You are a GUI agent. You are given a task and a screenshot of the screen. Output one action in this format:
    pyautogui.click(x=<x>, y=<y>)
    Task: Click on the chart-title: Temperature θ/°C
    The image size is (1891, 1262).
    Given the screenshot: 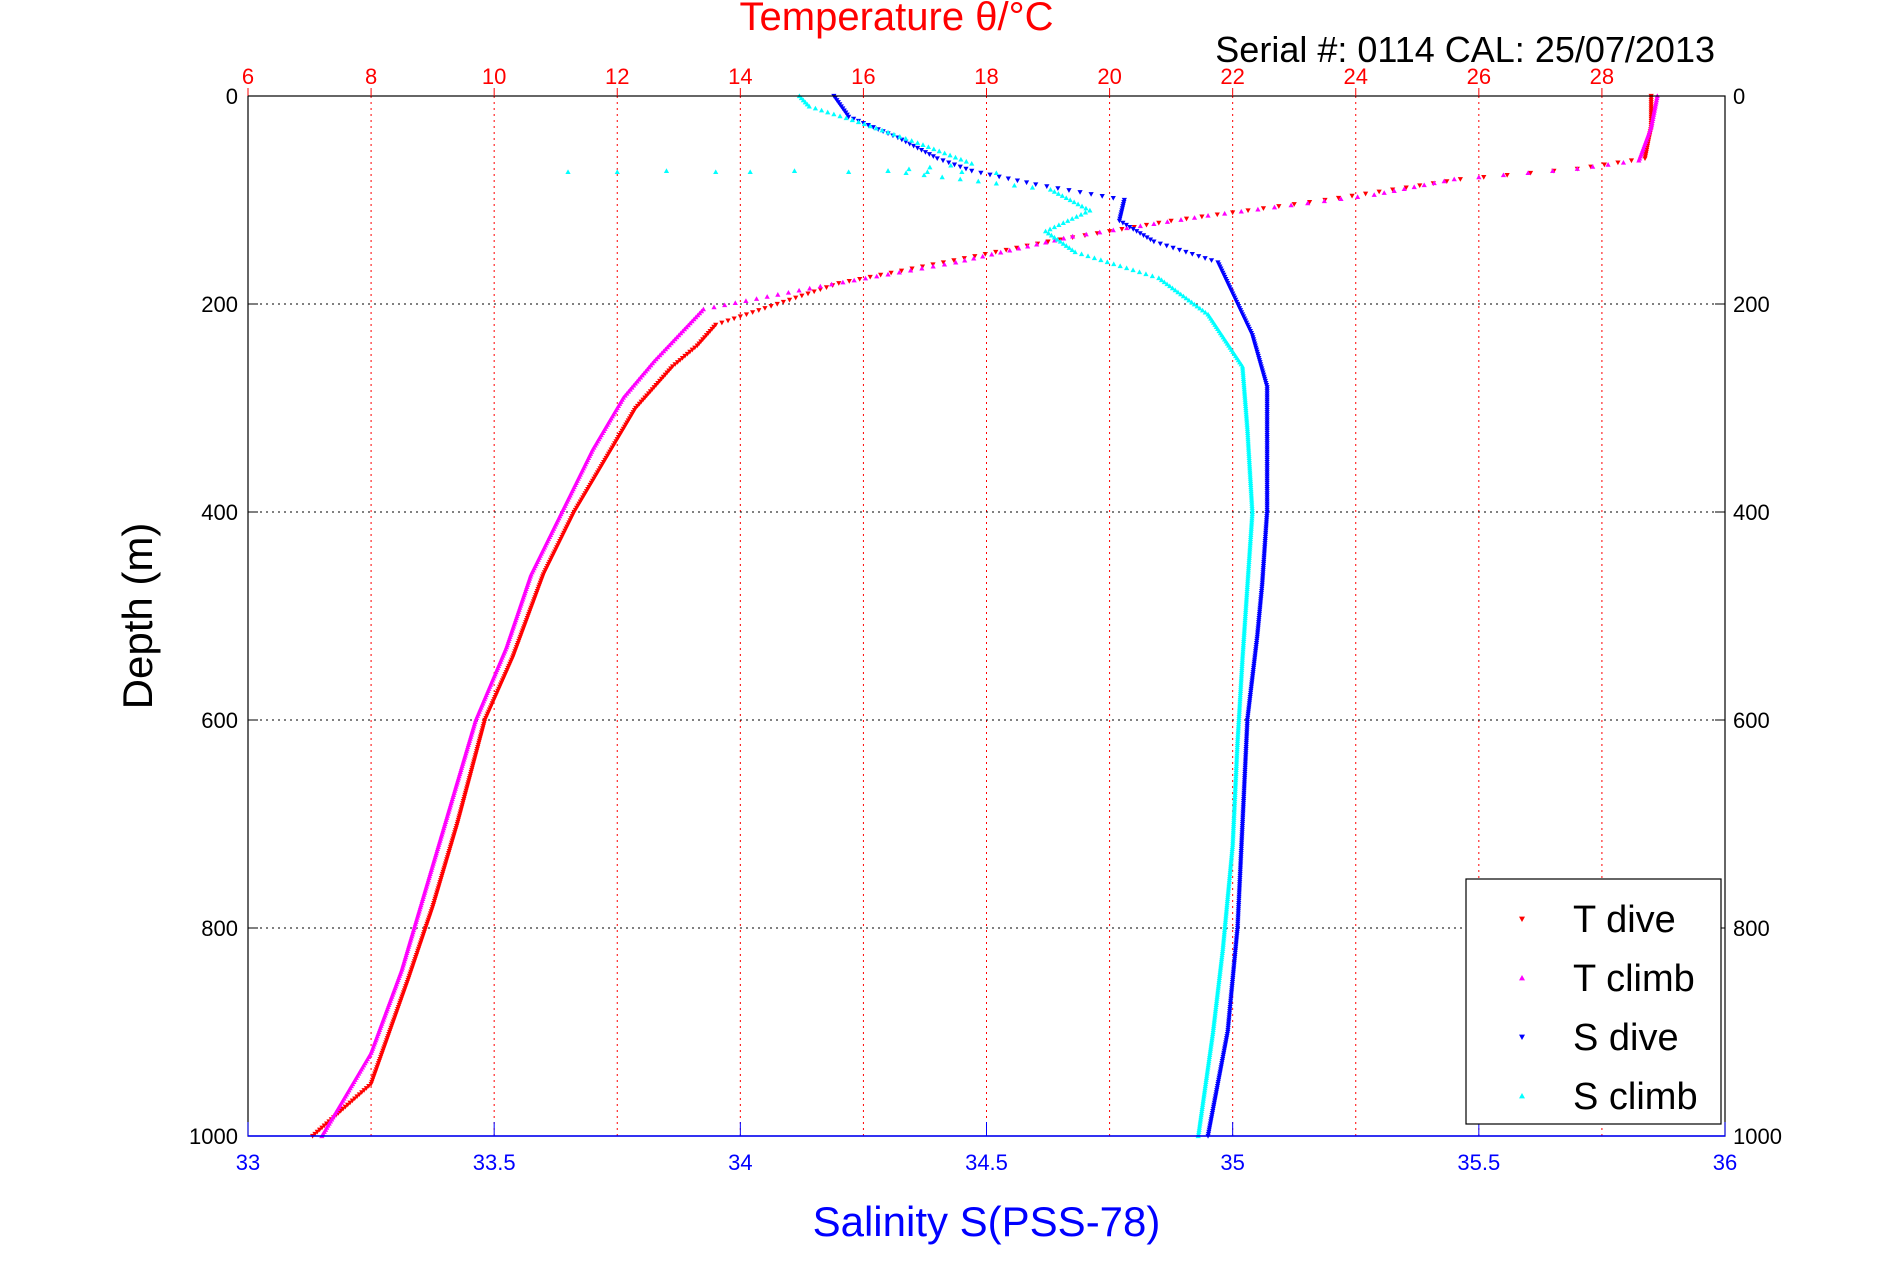 What is the action you would take?
    pyautogui.click(x=897, y=19)
    